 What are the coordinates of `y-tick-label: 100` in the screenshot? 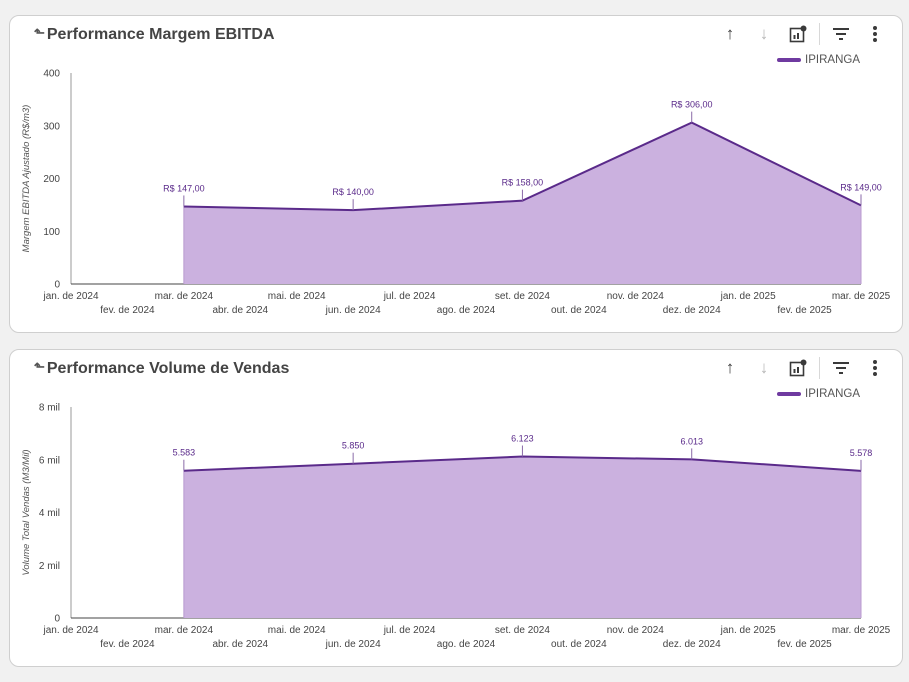 It's located at (51, 232).